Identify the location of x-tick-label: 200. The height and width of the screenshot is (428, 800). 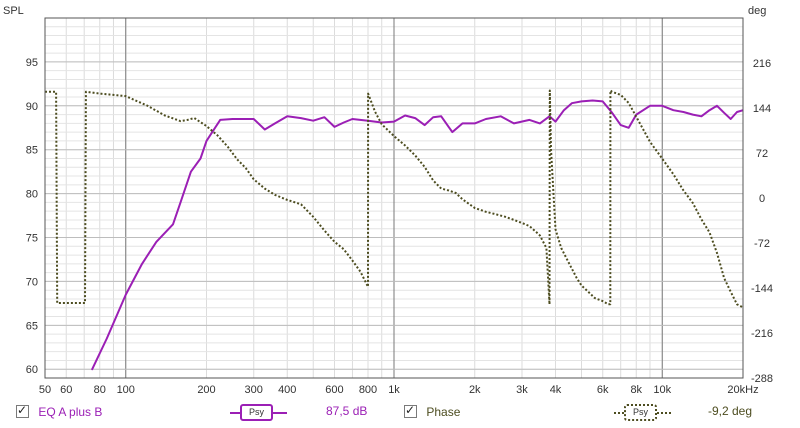
(206, 390).